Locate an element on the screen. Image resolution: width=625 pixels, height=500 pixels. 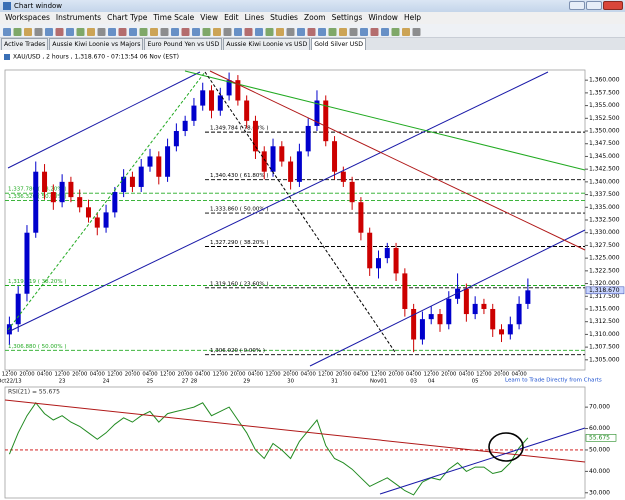
x-date-label: 24 is located at coordinates (106, 382).